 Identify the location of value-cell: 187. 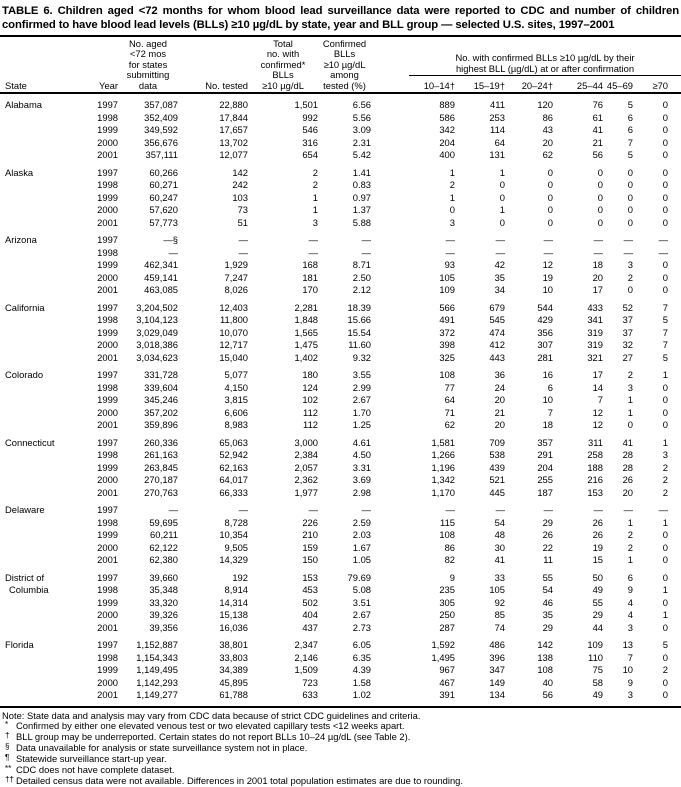
(545, 492).